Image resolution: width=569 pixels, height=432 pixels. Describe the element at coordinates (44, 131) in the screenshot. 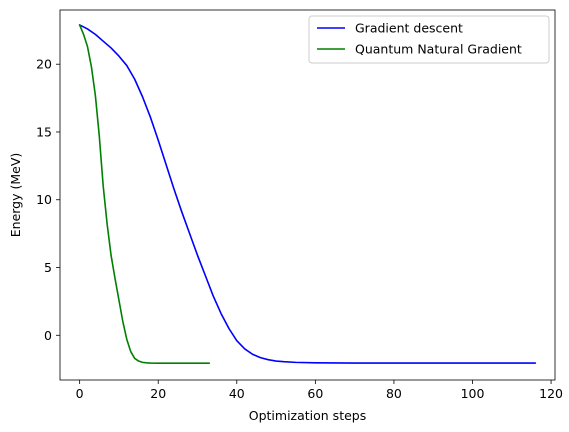

I see `y-tick-label: 15` at that location.